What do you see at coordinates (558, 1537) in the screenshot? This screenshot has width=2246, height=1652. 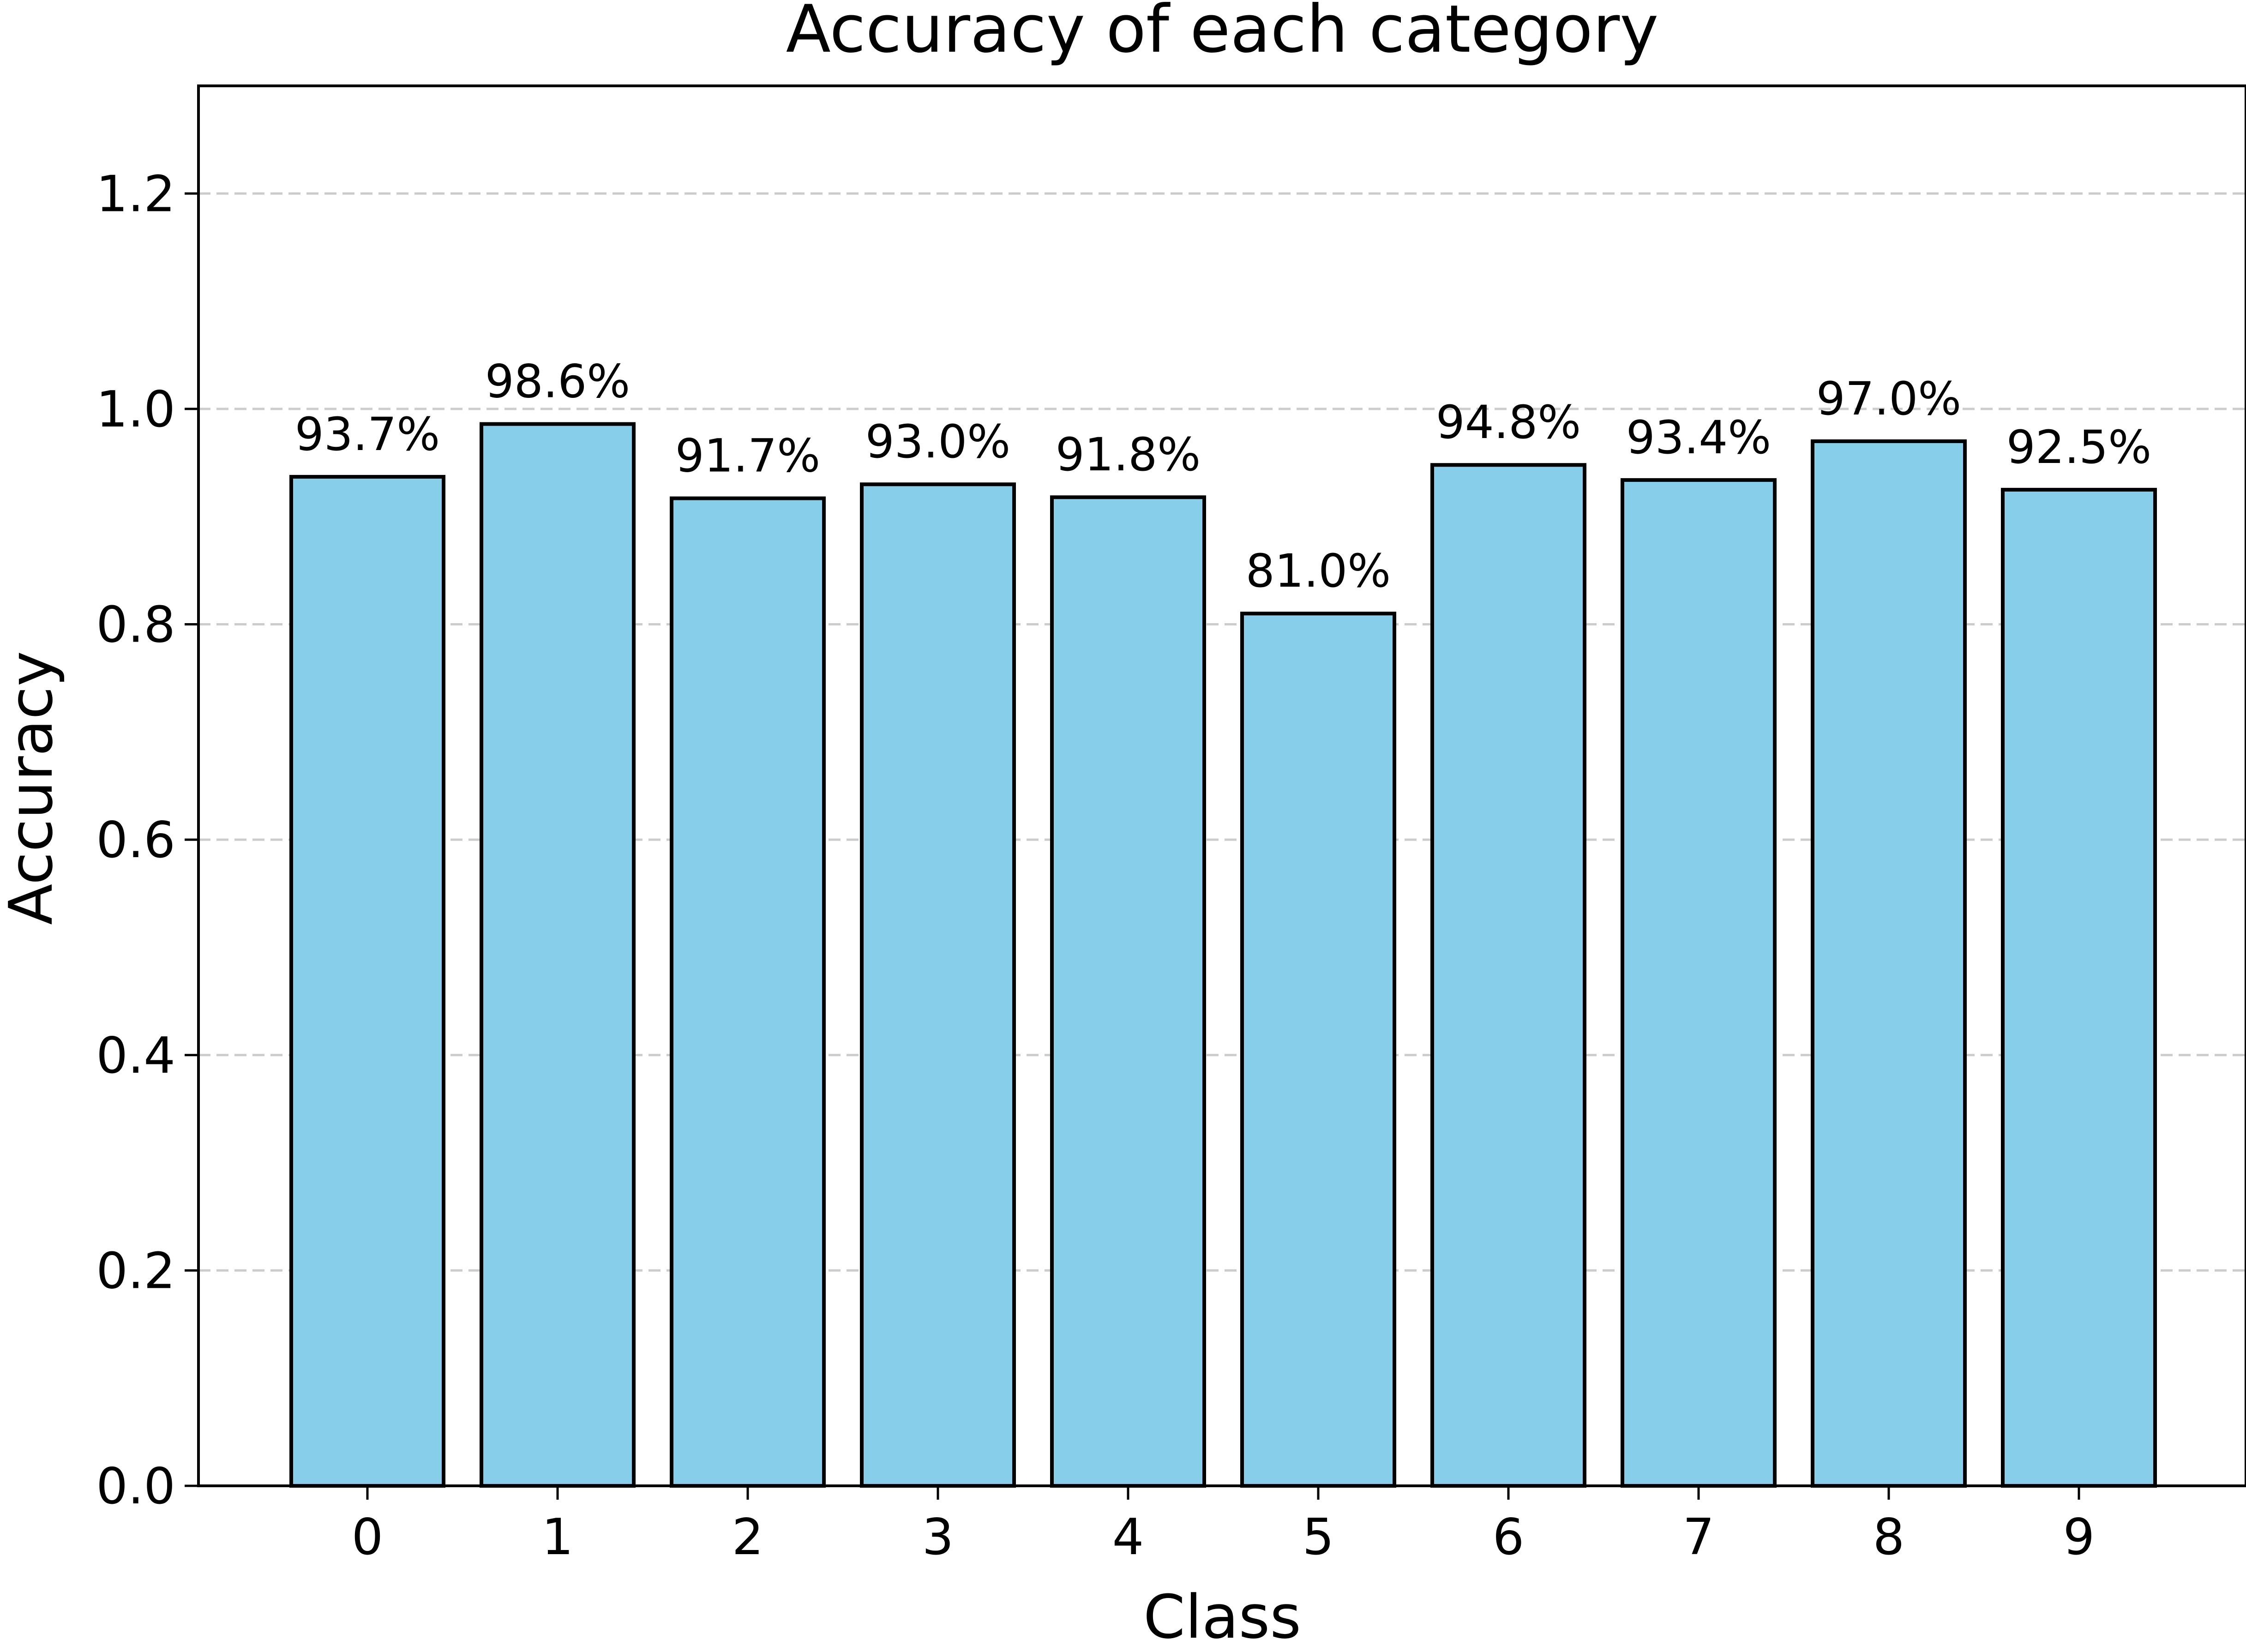 I see `x-tick-label: 1` at bounding box center [558, 1537].